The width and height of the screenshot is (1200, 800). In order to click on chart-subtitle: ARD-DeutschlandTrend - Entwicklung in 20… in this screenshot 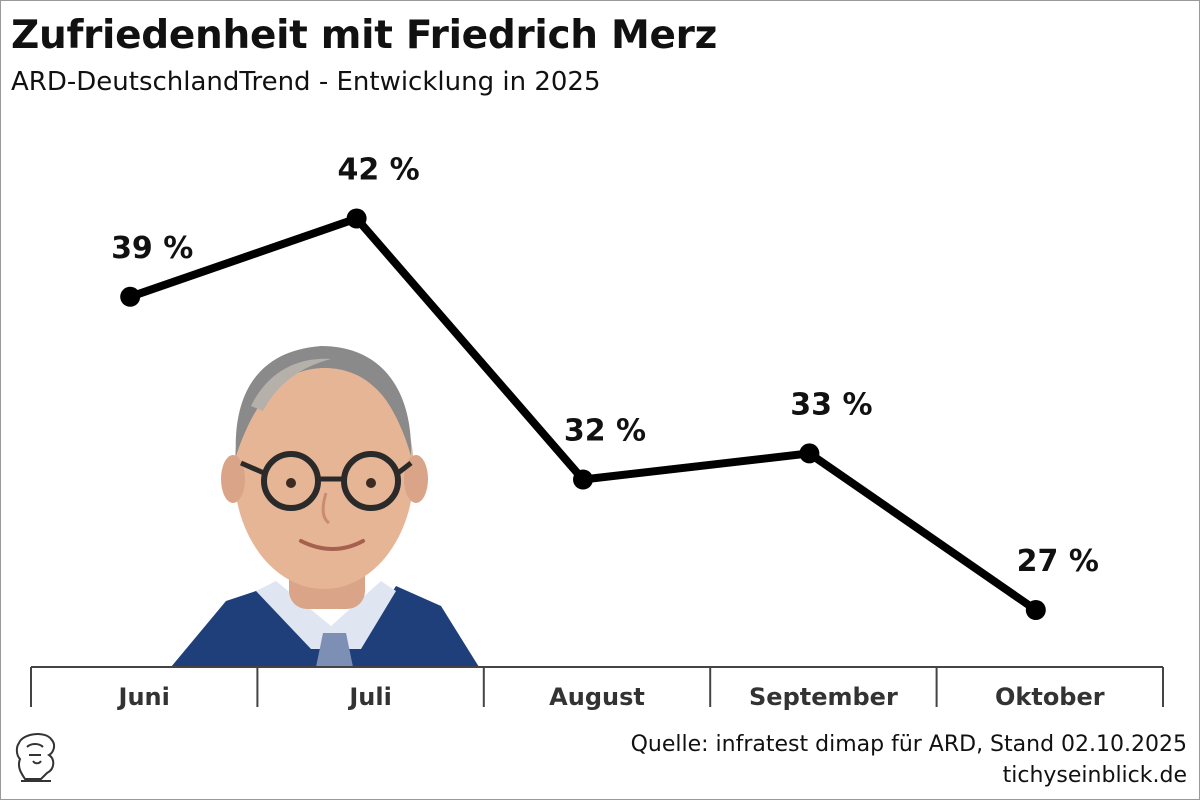, I will do `click(306, 82)`.